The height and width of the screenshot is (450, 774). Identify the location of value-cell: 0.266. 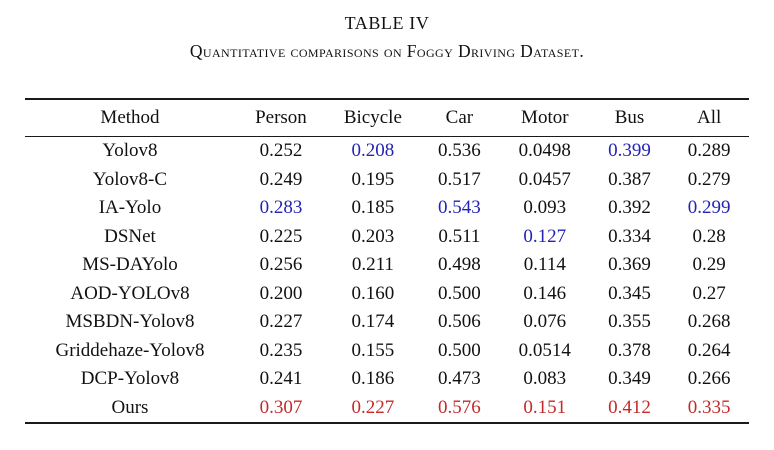
(709, 379).